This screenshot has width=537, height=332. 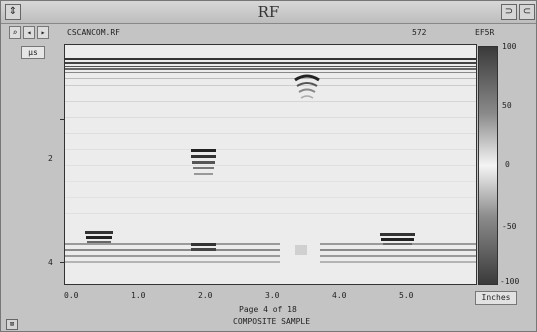 I want to click on x-tick-label: 1.0, so click(x=138, y=295).